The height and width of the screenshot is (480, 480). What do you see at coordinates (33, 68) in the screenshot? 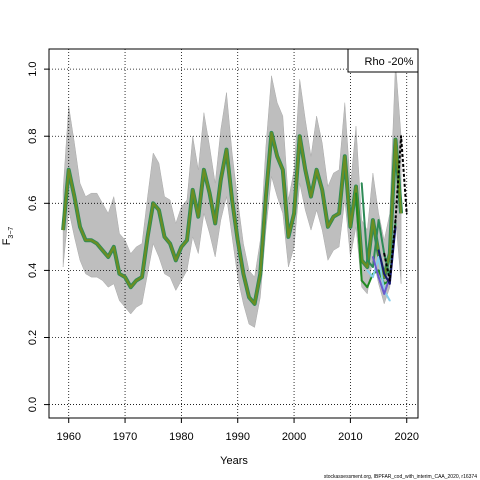
I see `y-tick-label: 1.0` at bounding box center [33, 68].